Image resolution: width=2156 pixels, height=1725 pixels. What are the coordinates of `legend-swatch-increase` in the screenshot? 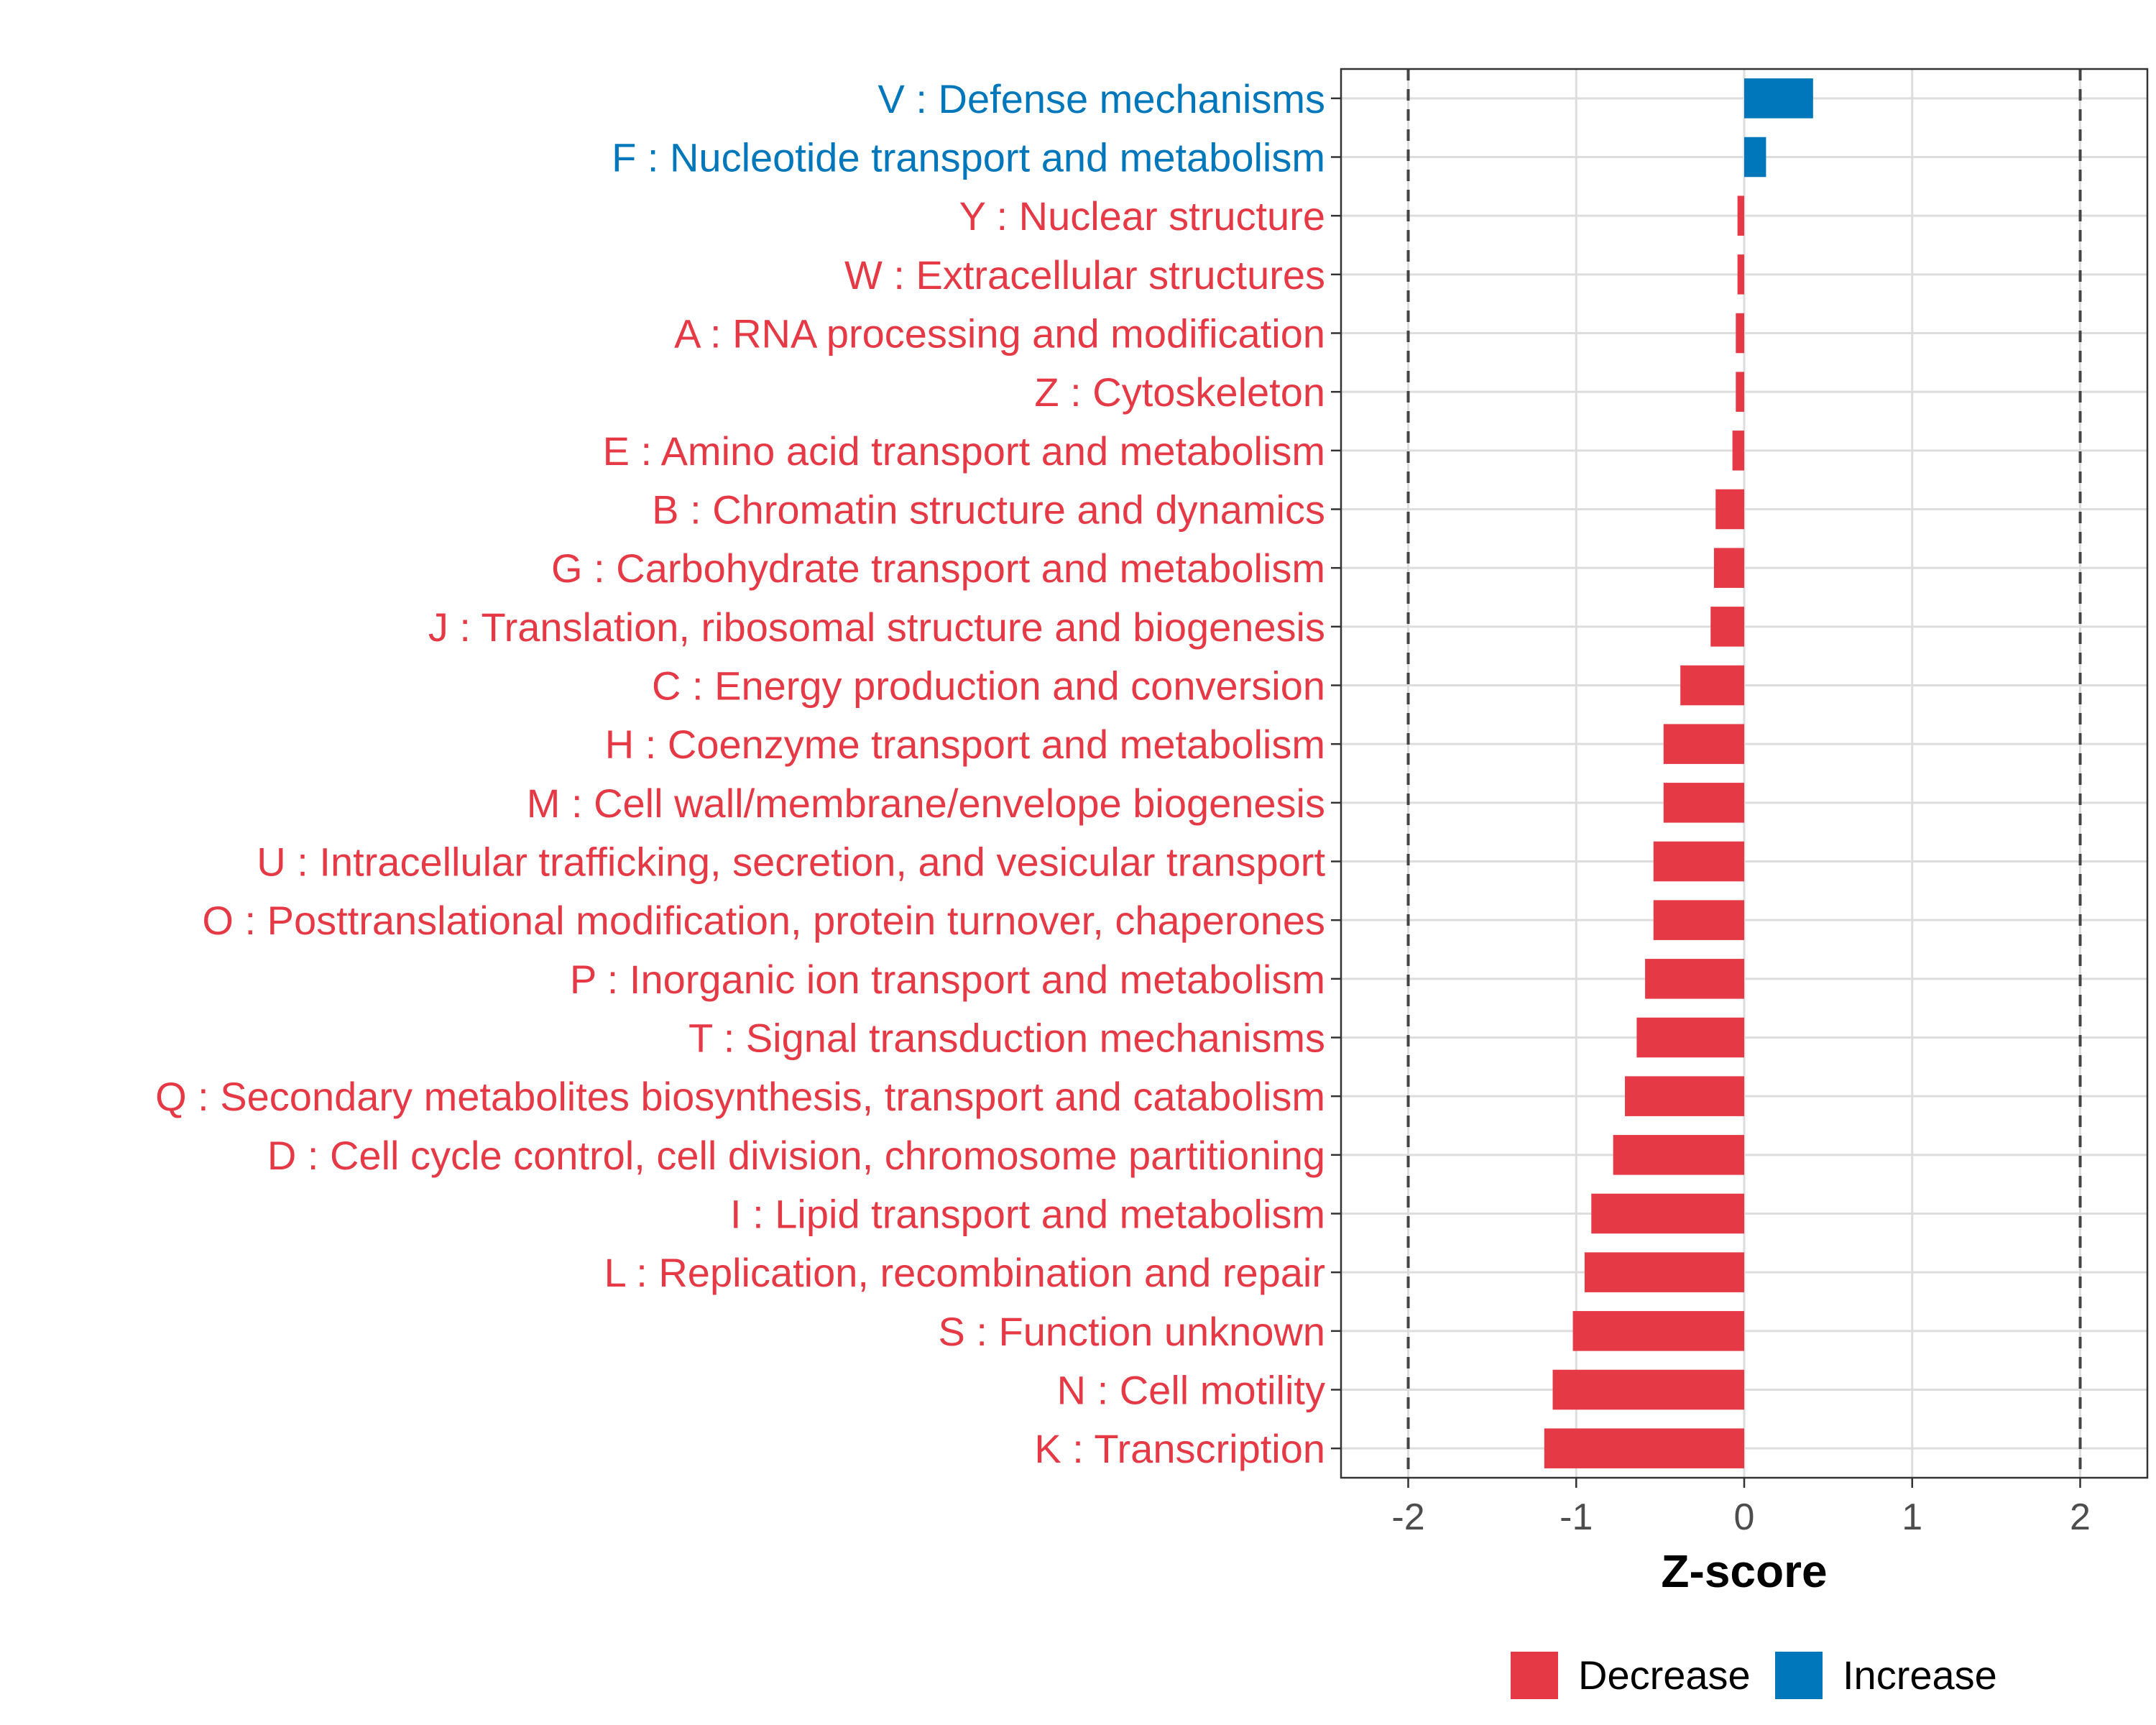 It's located at (1799, 1675).